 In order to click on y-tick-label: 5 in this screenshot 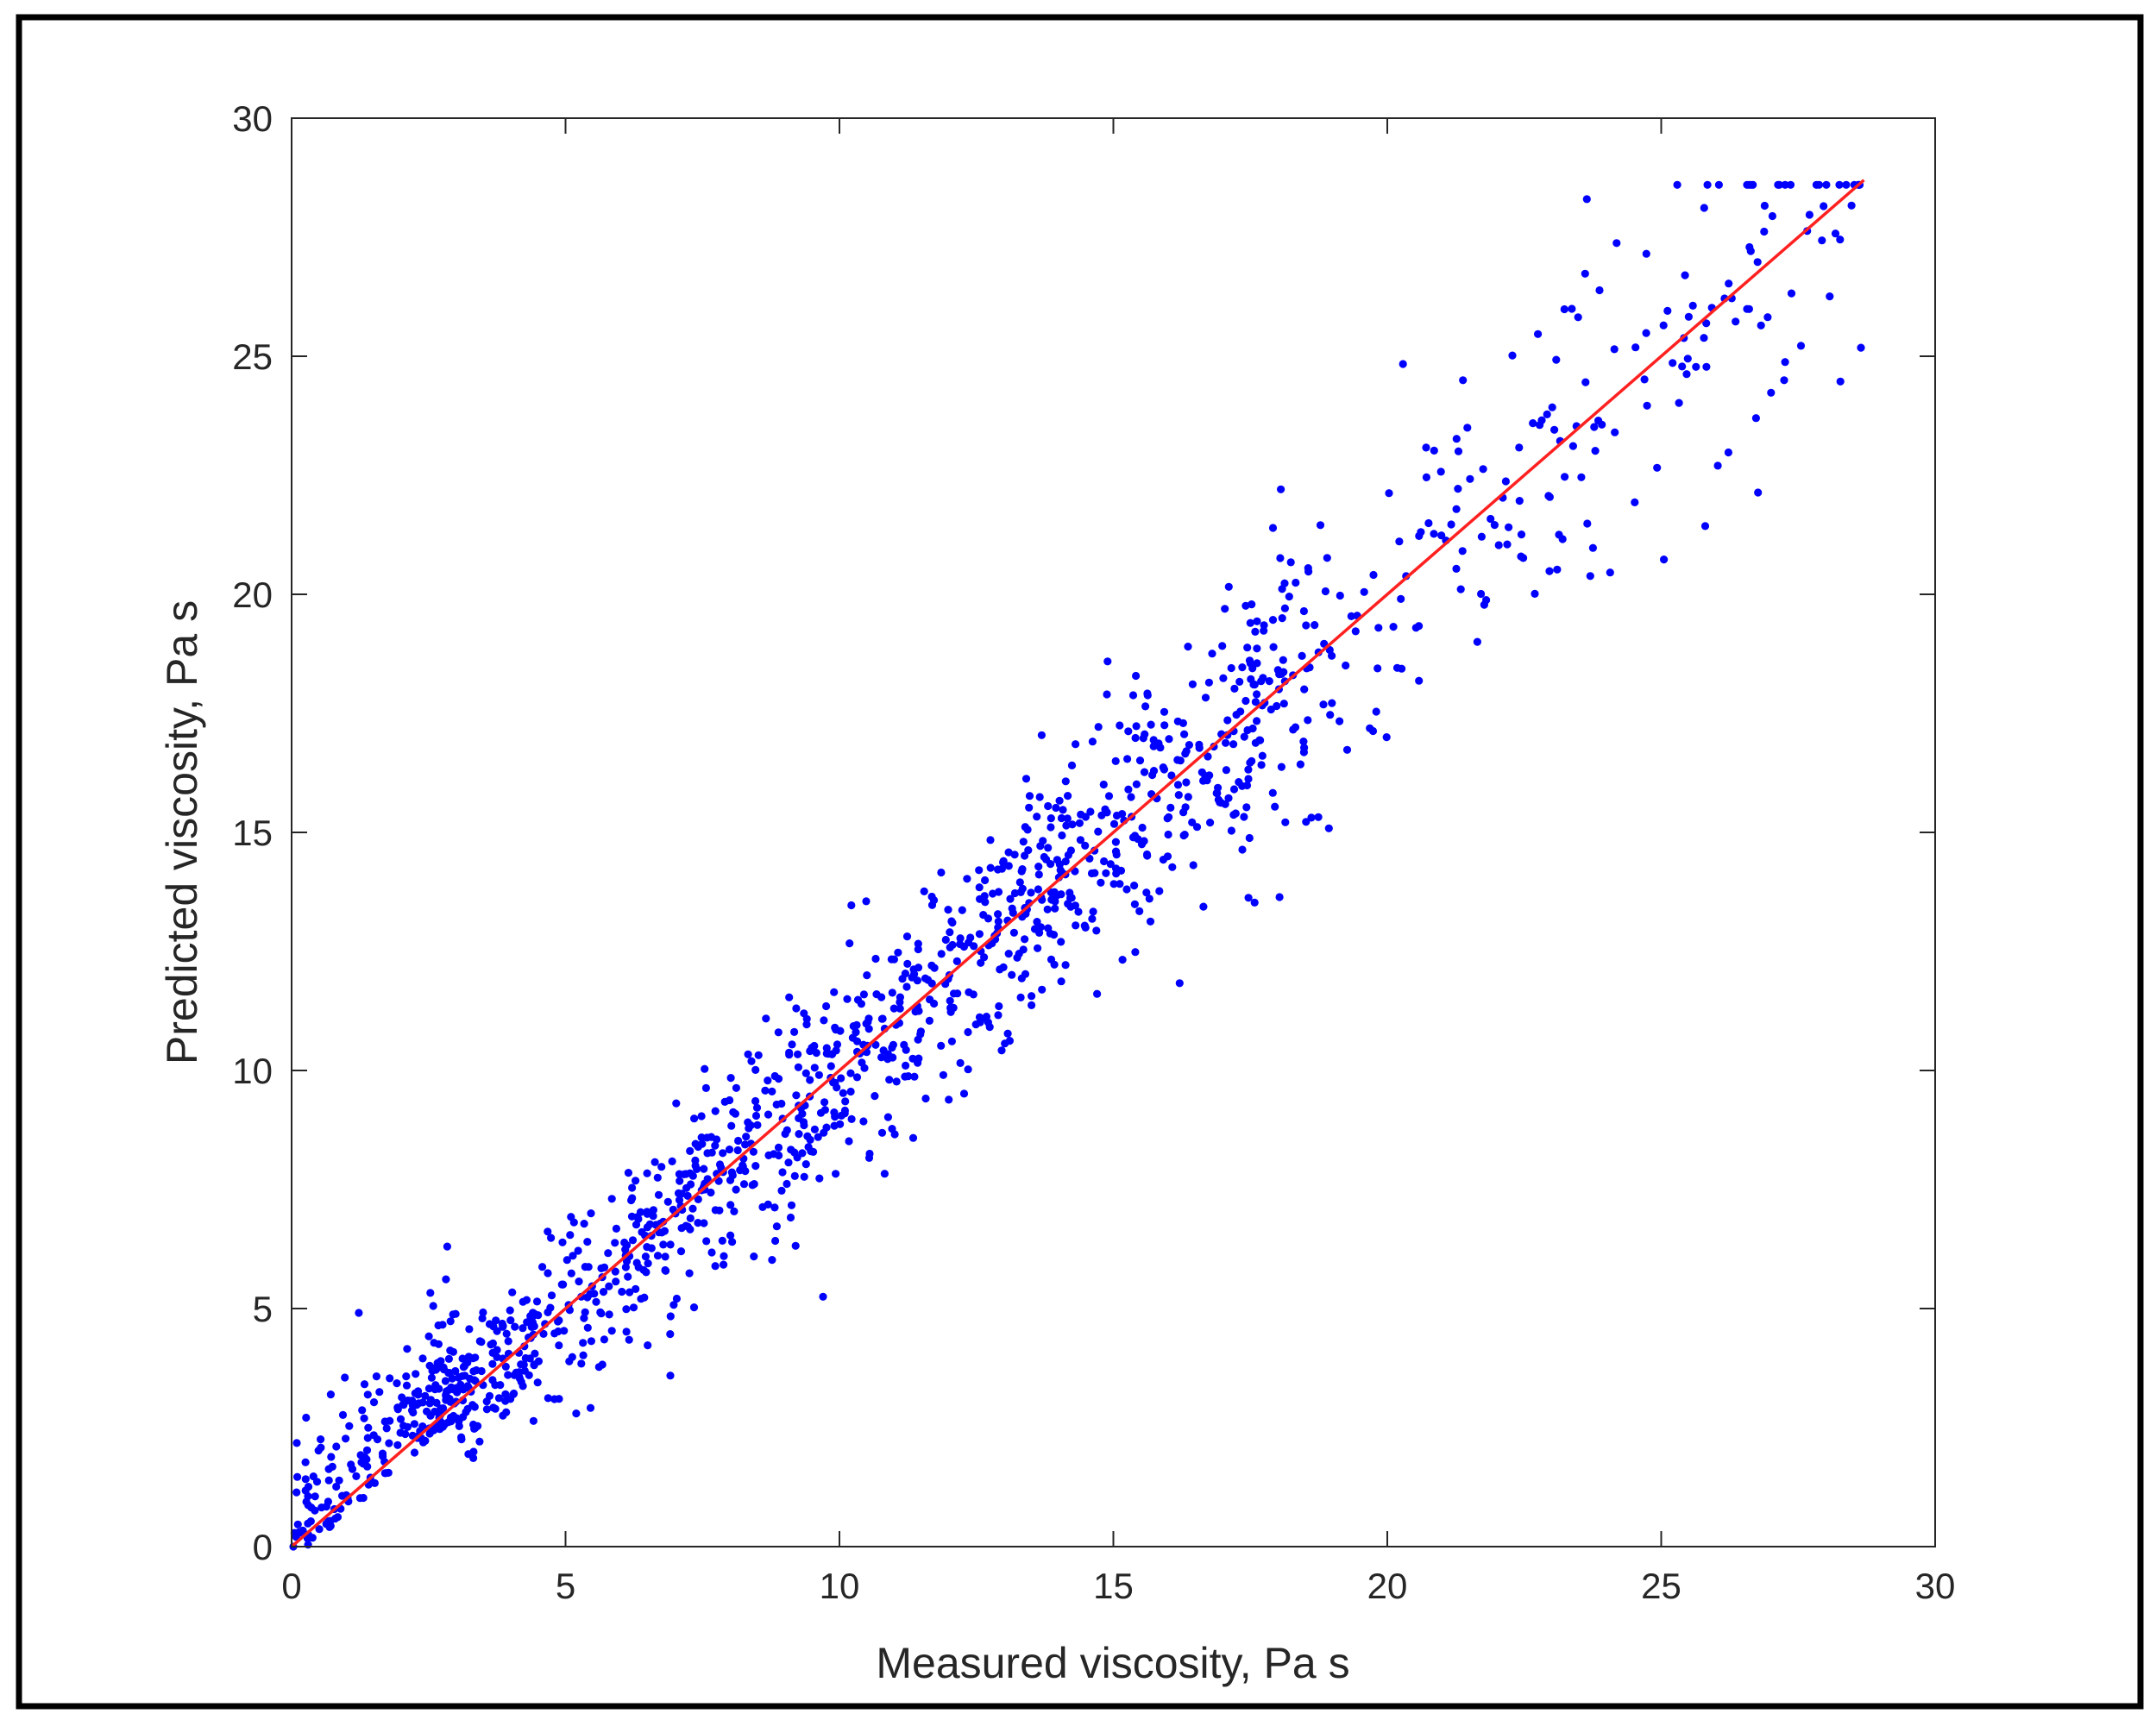, I will do `click(263, 1309)`.